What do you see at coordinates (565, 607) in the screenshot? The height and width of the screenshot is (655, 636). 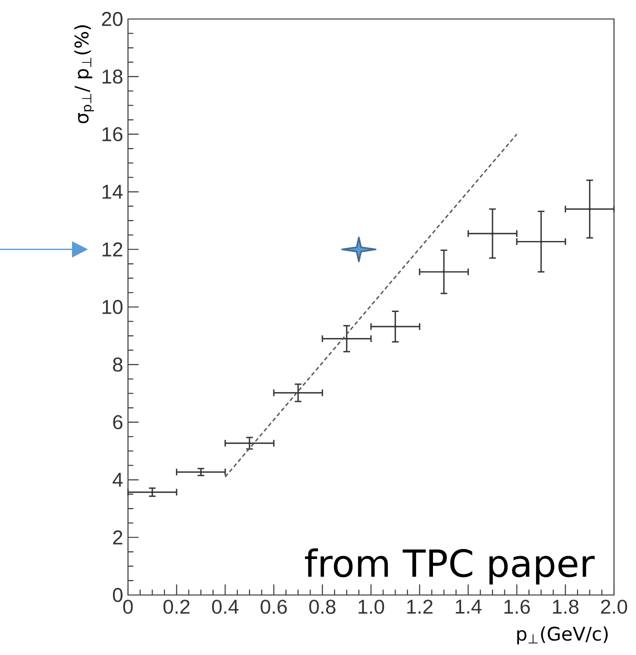 I see `x-tick-label: 1.8` at bounding box center [565, 607].